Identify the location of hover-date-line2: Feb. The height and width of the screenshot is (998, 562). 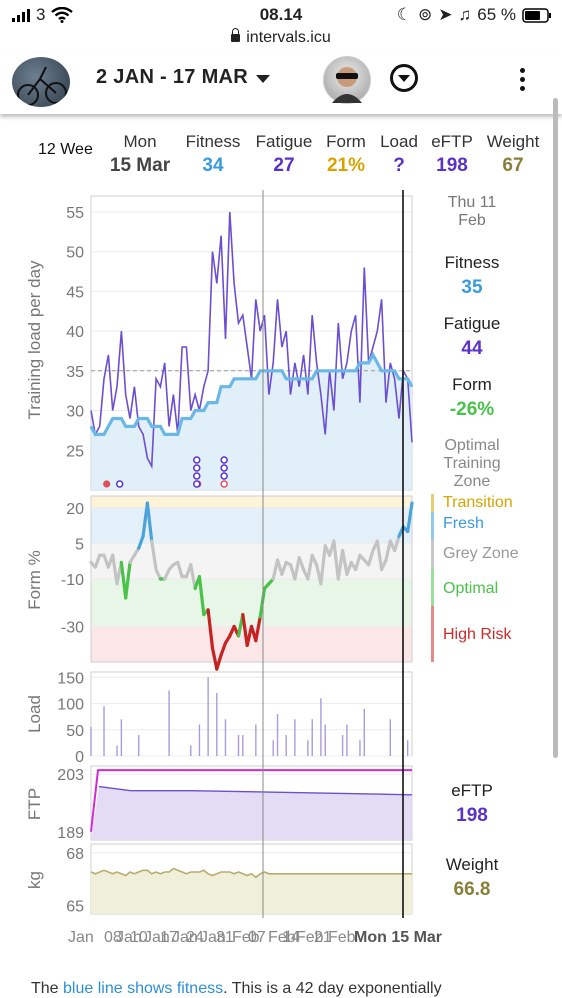
(472, 220).